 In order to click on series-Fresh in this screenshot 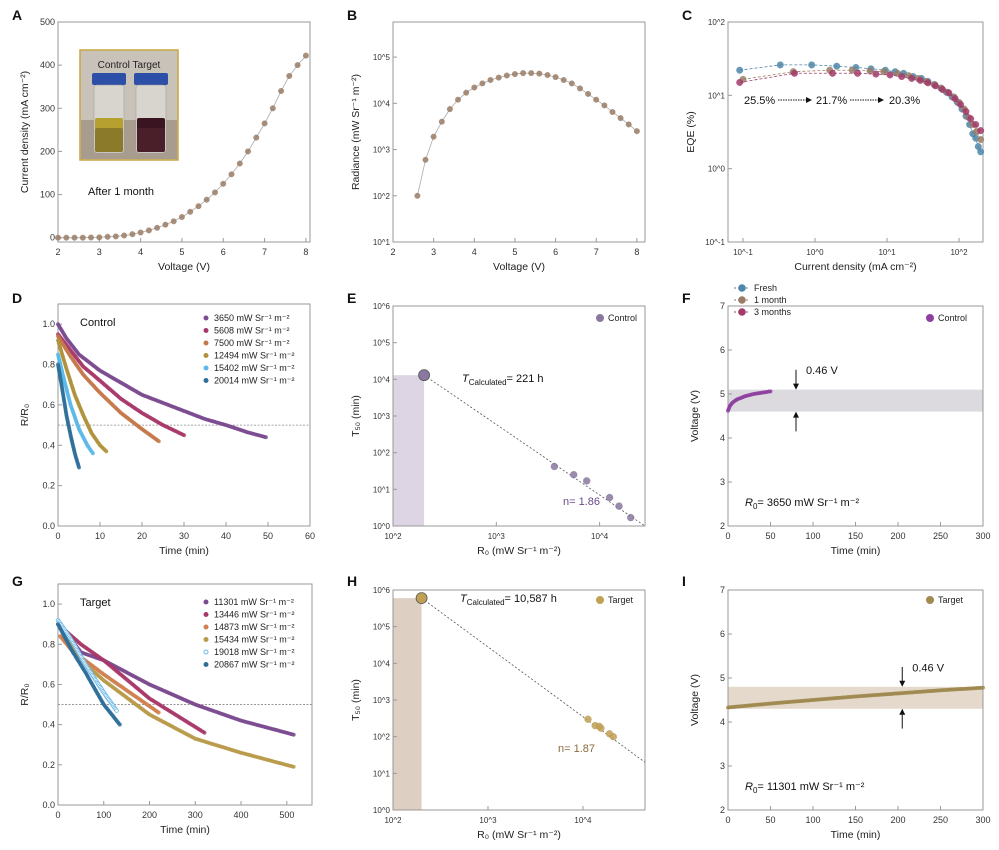, I will do `click(860, 108)`.